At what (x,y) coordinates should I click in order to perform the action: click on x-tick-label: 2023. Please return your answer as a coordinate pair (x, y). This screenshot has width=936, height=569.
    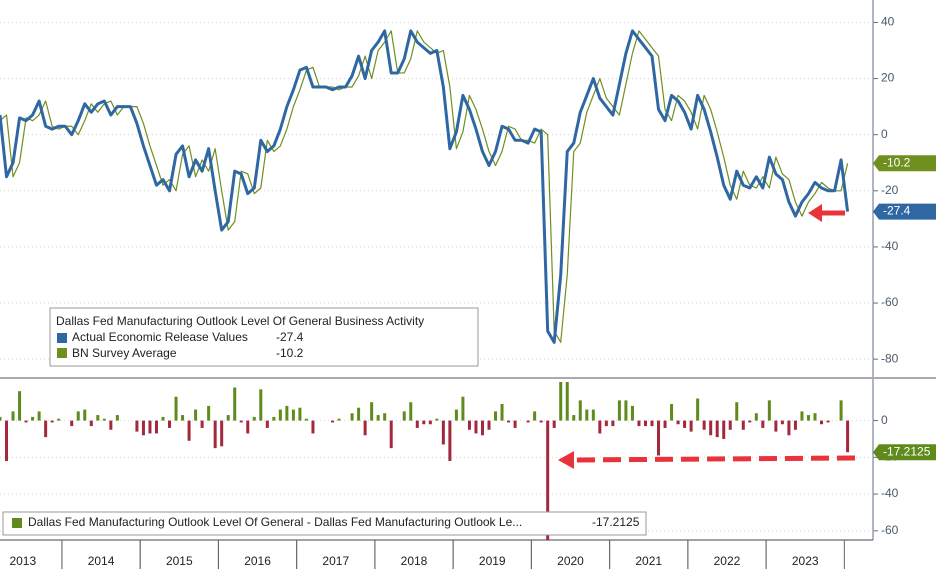
    Looking at the image, I should click on (805, 561).